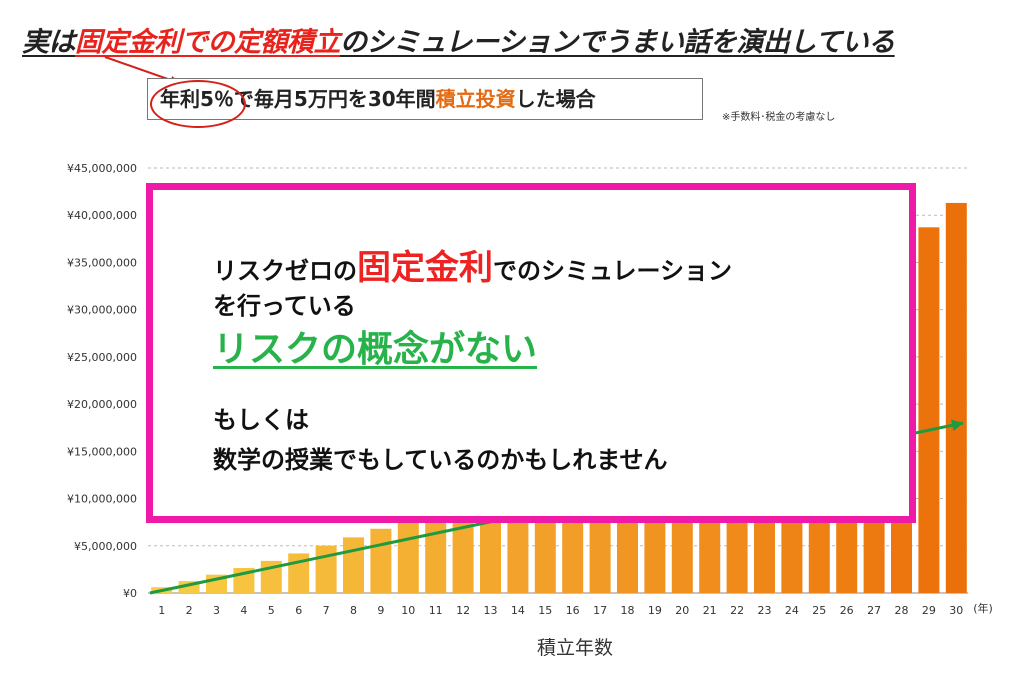 This screenshot has height=679, width=1023. I want to click on x-tick-label: 12, so click(463, 610).